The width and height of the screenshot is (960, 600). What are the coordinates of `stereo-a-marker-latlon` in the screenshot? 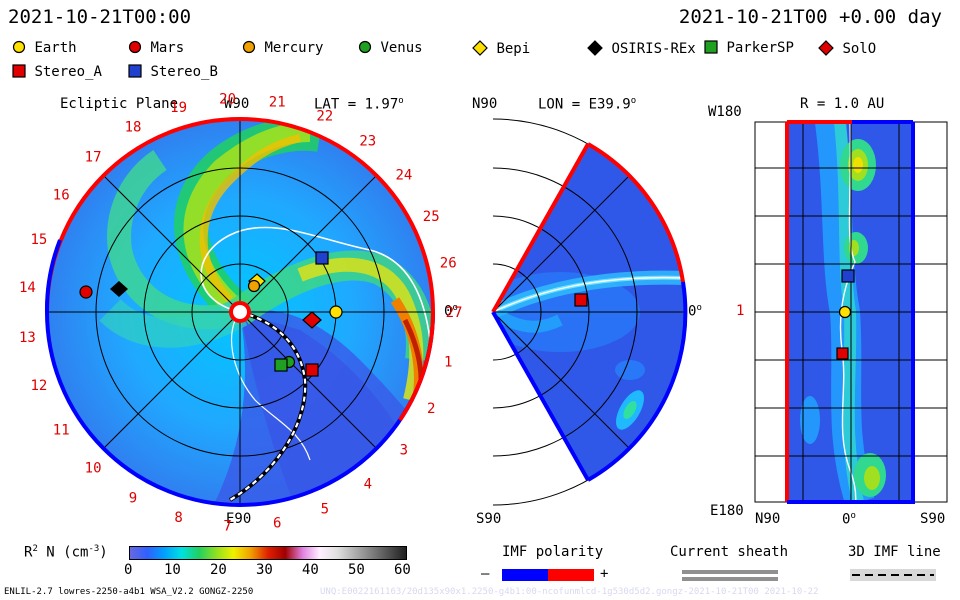 It's located at (842, 353).